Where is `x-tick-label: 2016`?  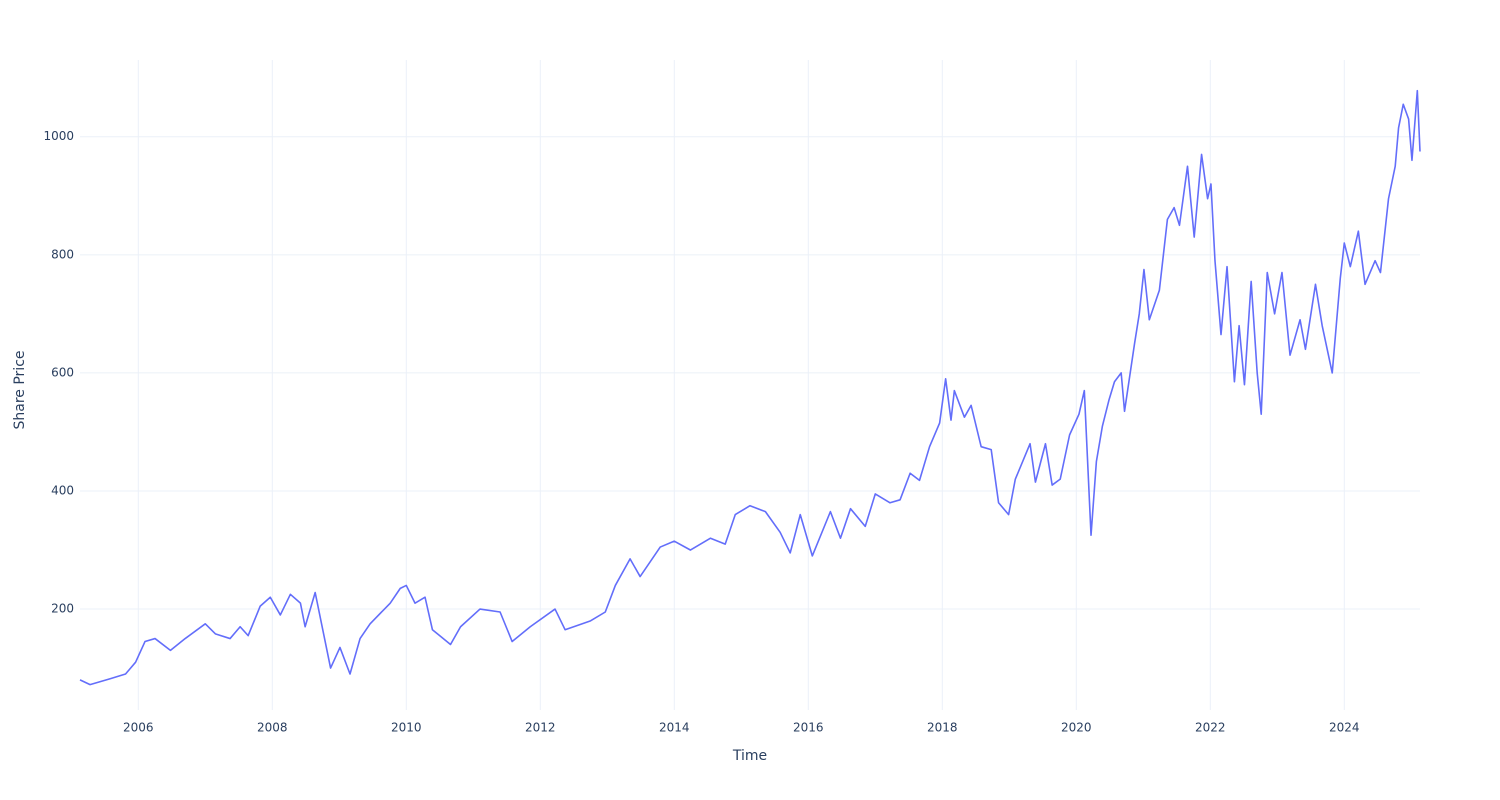
x-tick-label: 2016 is located at coordinates (808, 728).